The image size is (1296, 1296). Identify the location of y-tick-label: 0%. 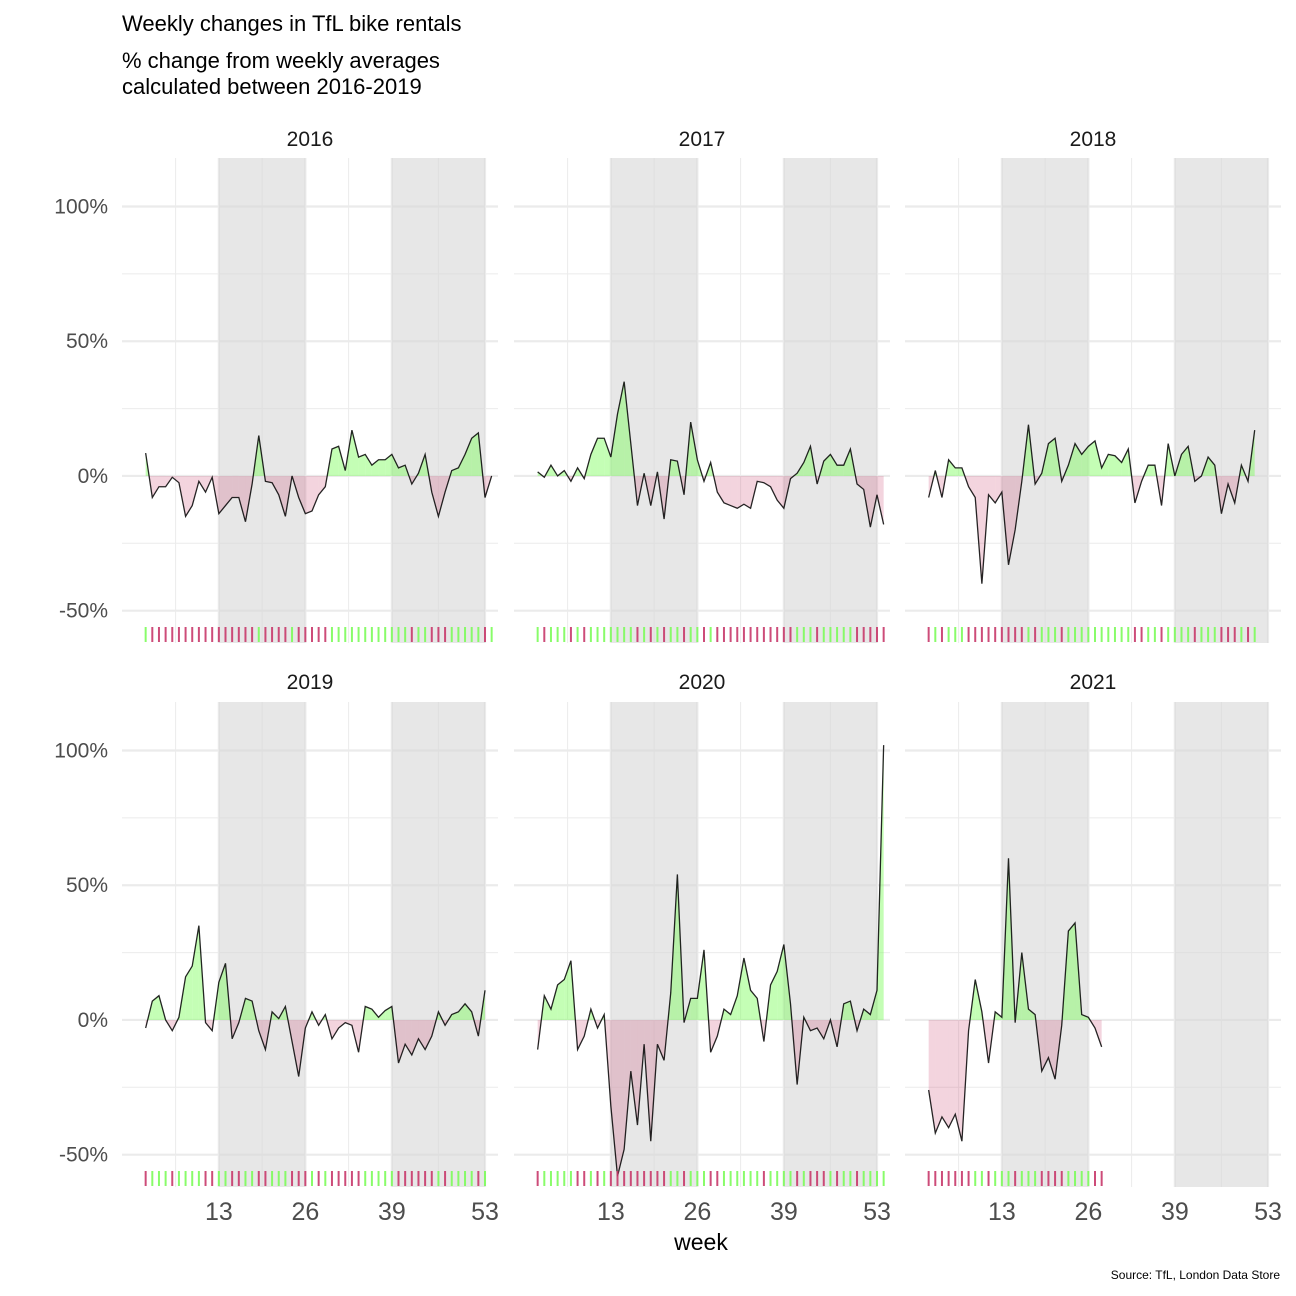
(93, 476).